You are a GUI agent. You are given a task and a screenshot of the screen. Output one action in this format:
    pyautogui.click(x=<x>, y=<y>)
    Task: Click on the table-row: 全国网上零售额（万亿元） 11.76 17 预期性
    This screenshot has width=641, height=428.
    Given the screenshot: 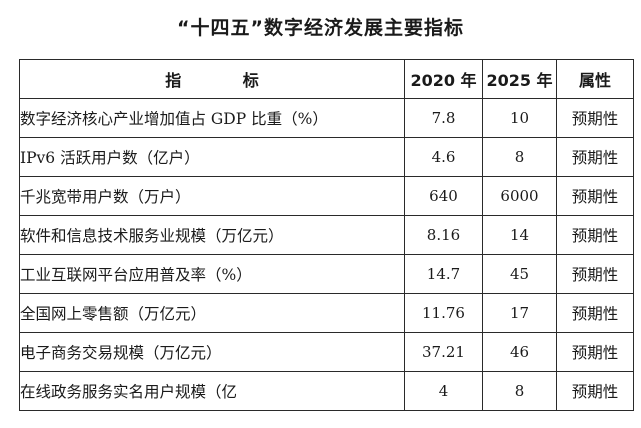 What is the action you would take?
    pyautogui.click(x=326, y=313)
    